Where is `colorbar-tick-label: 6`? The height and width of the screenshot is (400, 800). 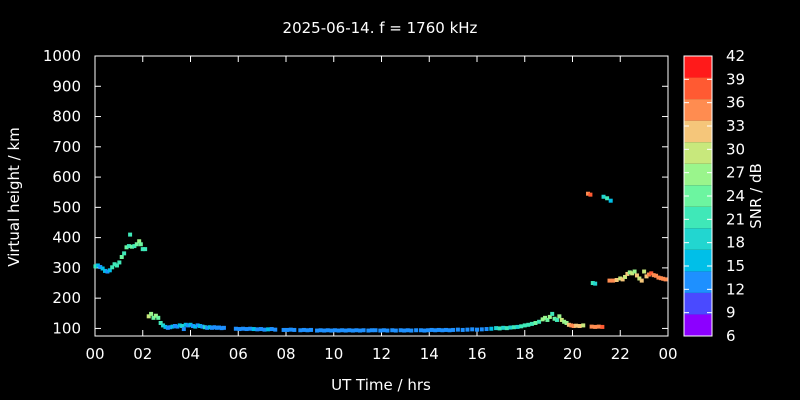
colorbar-tick-label: 6 is located at coordinates (731, 336).